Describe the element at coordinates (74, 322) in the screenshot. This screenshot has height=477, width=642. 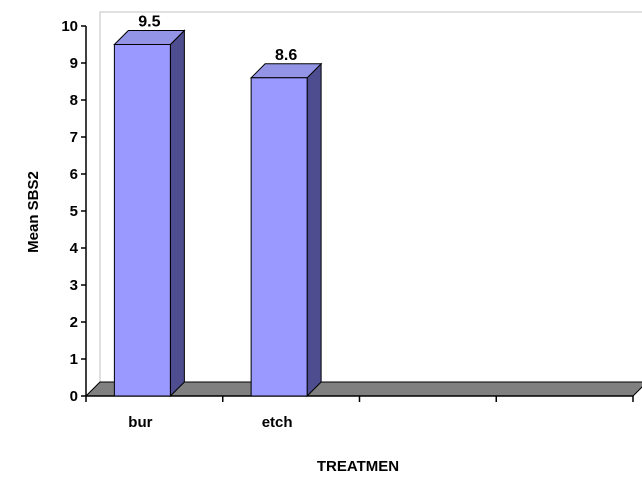
I see `y-tick-label: 2` at that location.